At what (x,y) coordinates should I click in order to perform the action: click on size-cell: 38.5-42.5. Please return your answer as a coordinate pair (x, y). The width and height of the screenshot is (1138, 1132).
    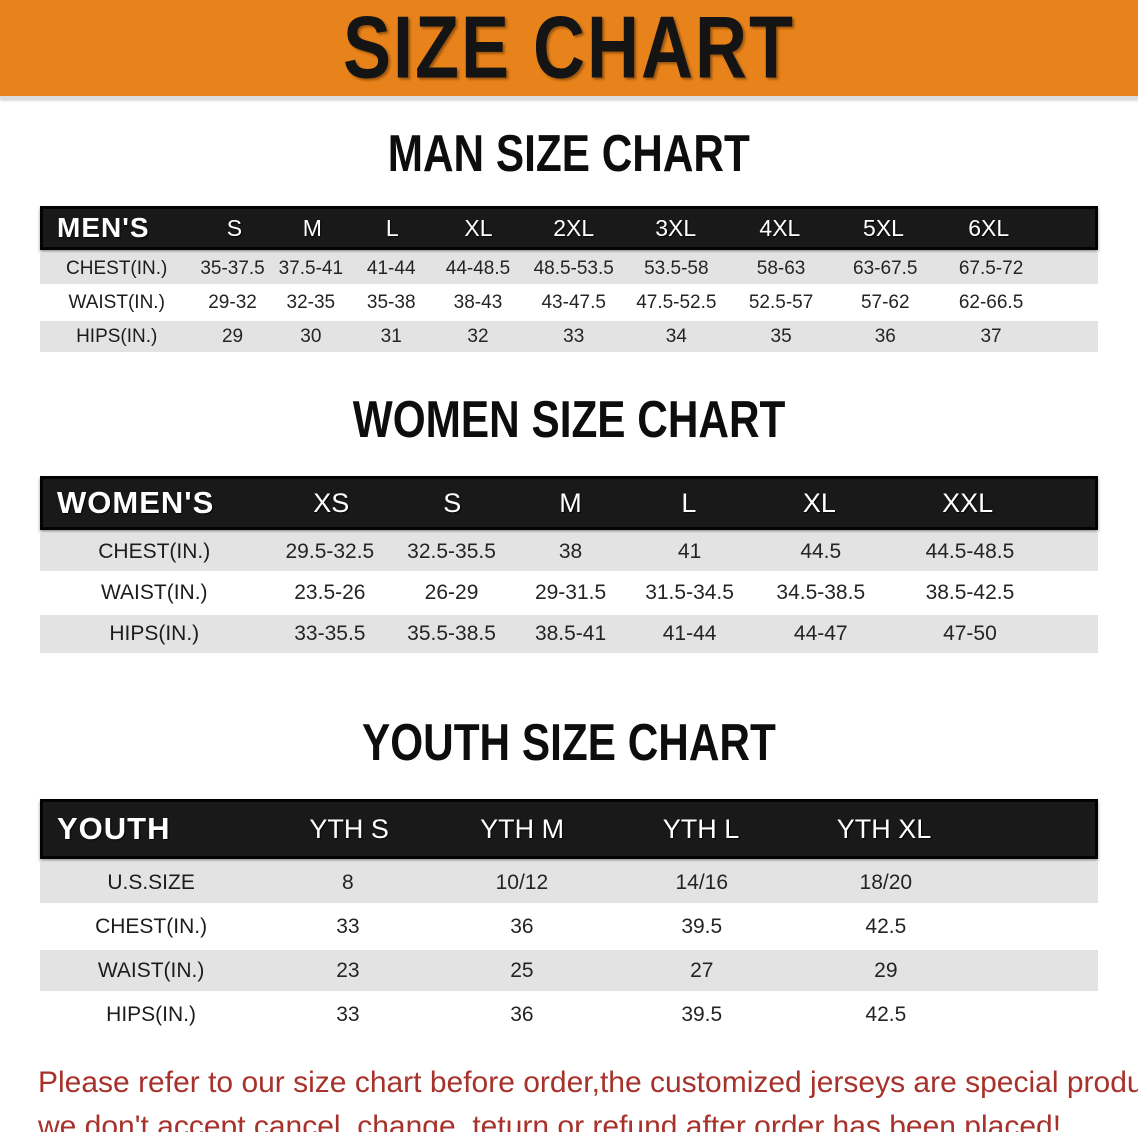
    Looking at the image, I should click on (970, 592).